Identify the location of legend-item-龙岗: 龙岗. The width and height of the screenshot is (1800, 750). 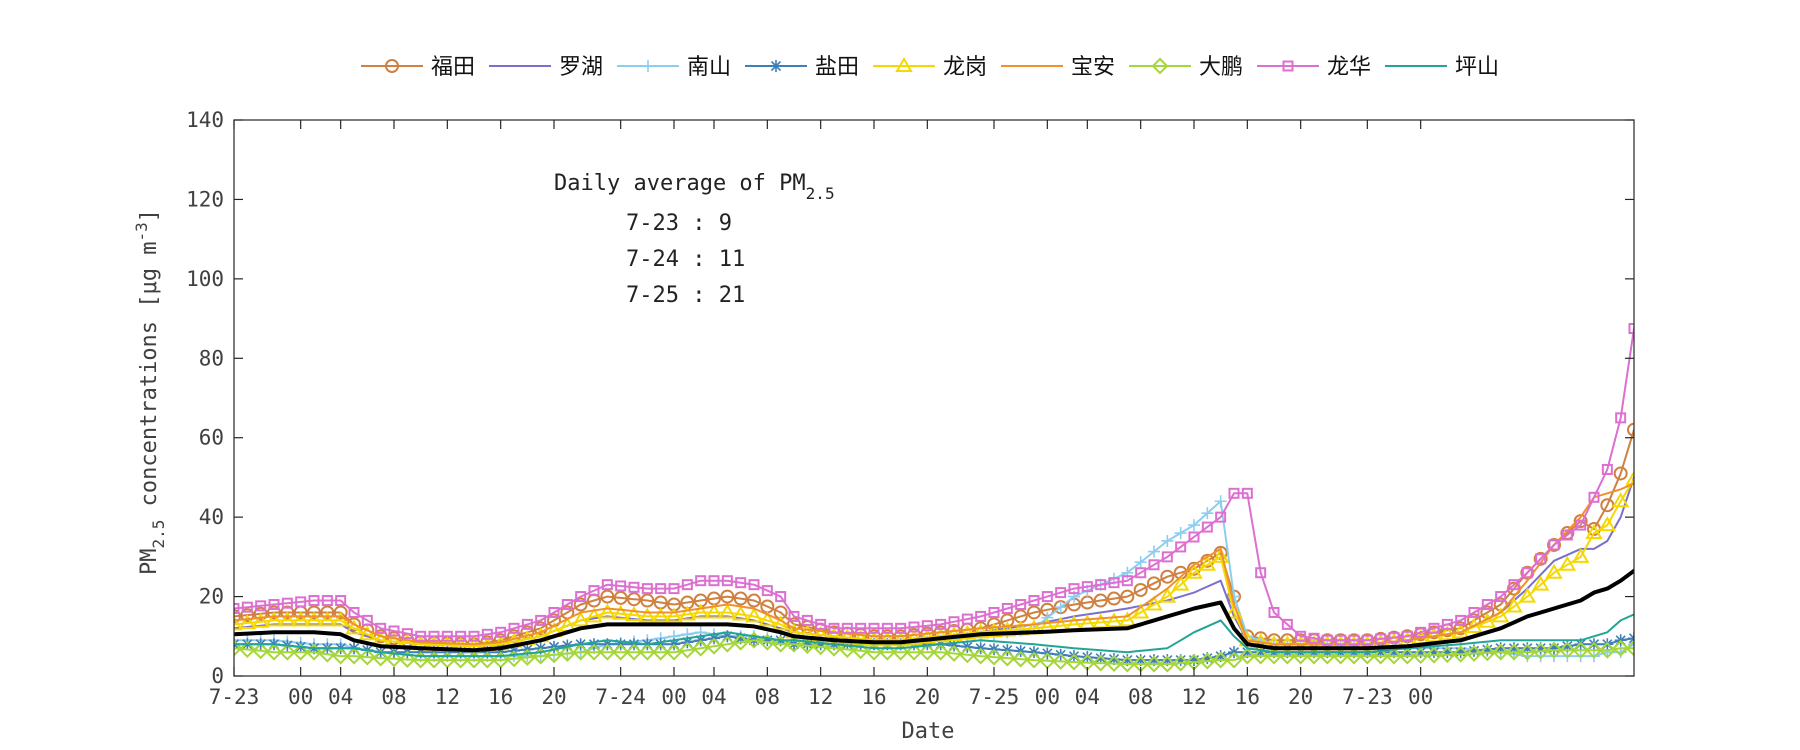
(930, 67).